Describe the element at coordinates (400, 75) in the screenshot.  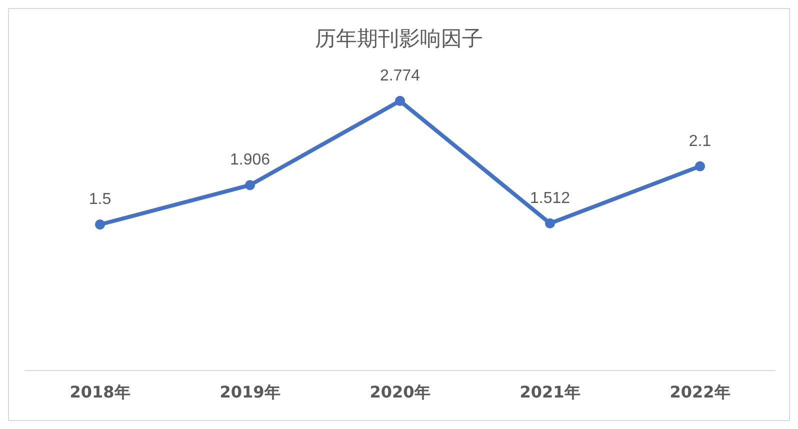
I see `data-label: 2.774` at that location.